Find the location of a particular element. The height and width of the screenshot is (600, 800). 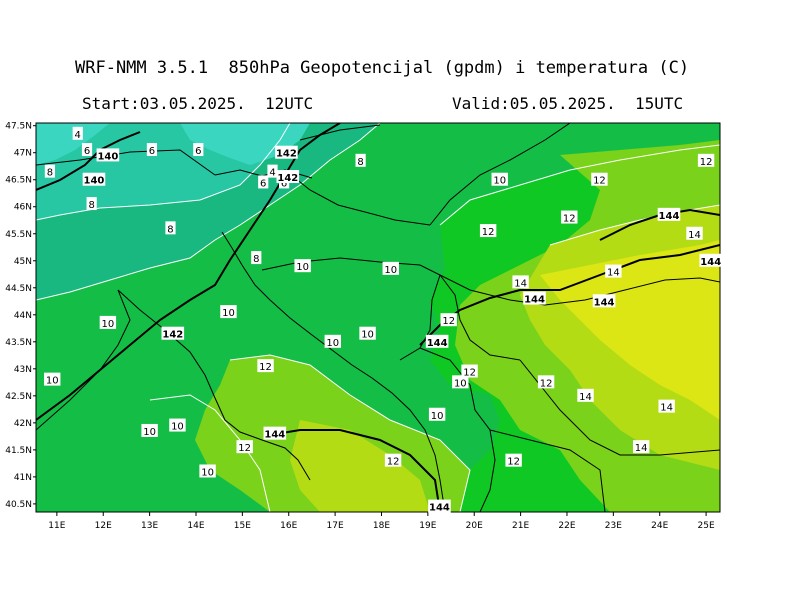

lon-tick-label: 24E is located at coordinates (659, 526).